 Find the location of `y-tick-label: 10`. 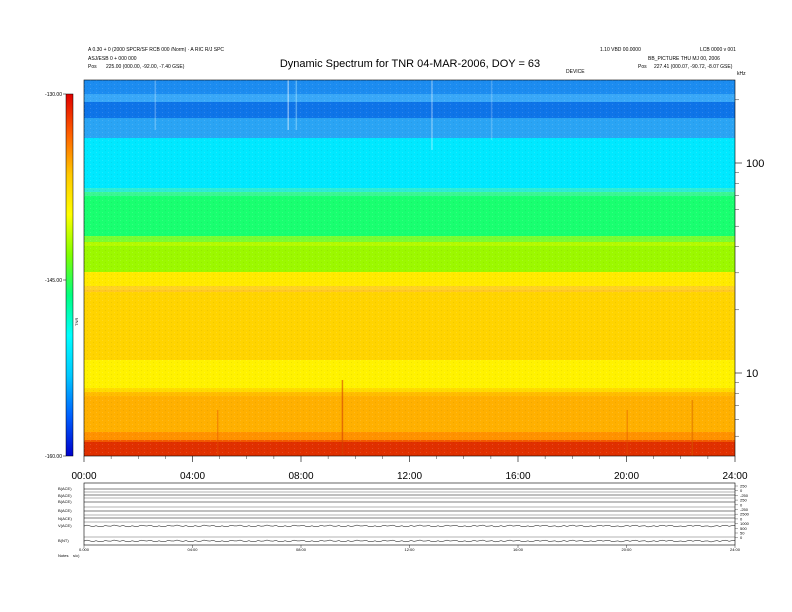

y-tick-label: 10 is located at coordinates (752, 374).